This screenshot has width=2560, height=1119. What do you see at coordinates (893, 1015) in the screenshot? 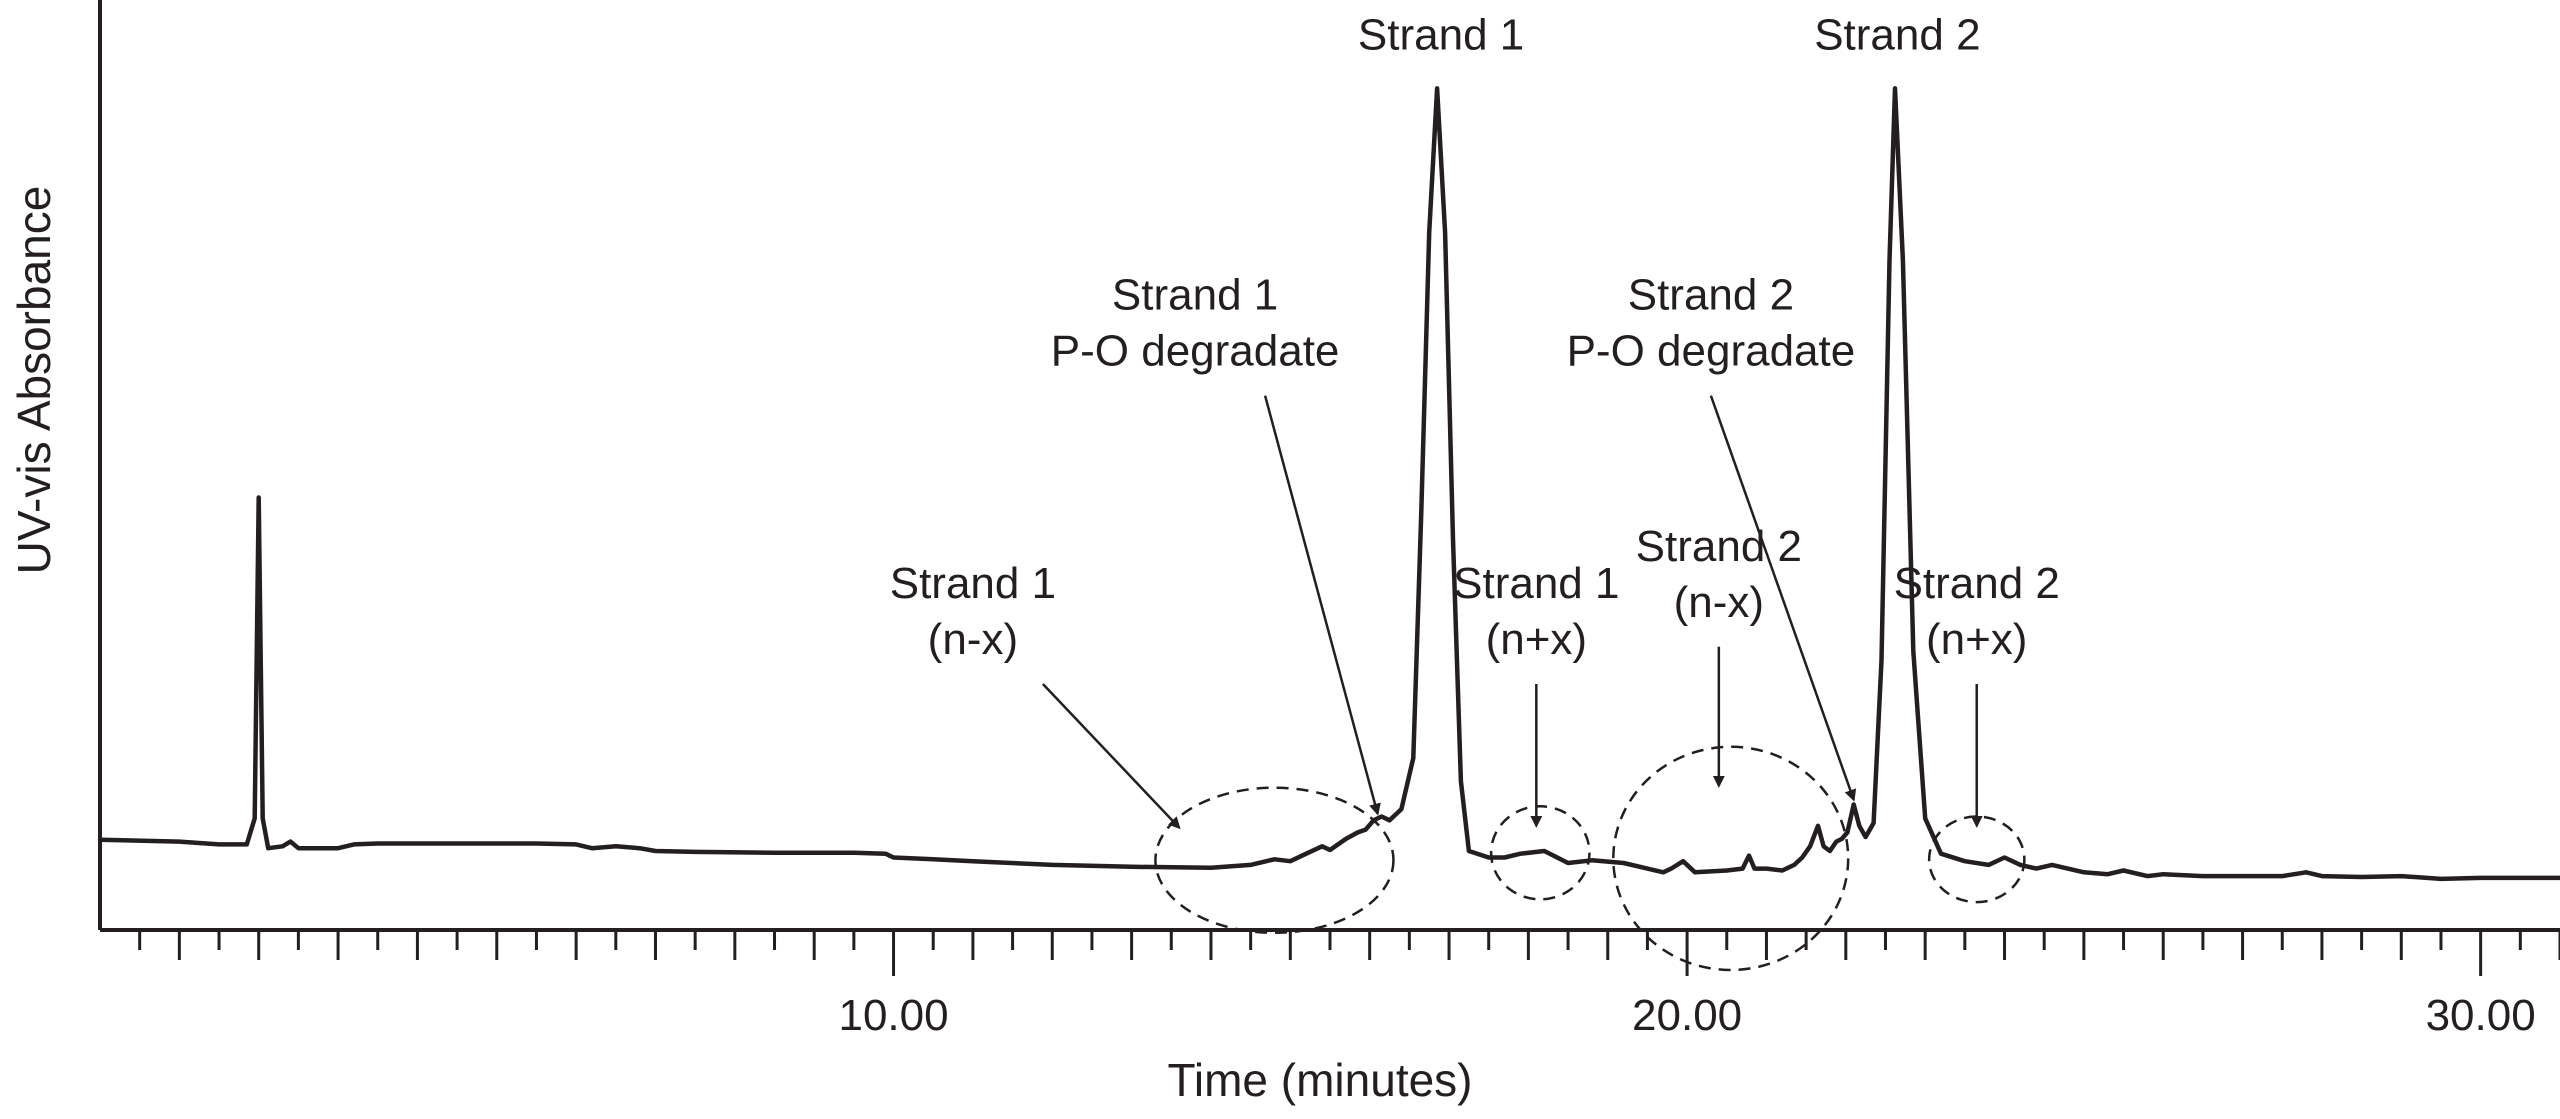
I see `x-tick-label: 10.00` at bounding box center [893, 1015].